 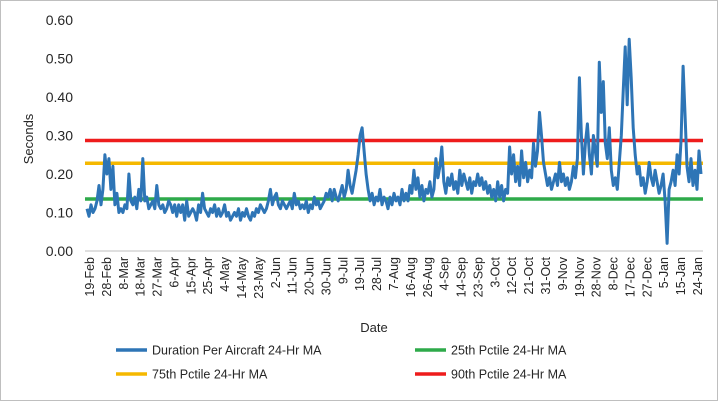 What do you see at coordinates (630, 277) in the screenshot?
I see `x-tick-label: 17-Dec` at bounding box center [630, 277].